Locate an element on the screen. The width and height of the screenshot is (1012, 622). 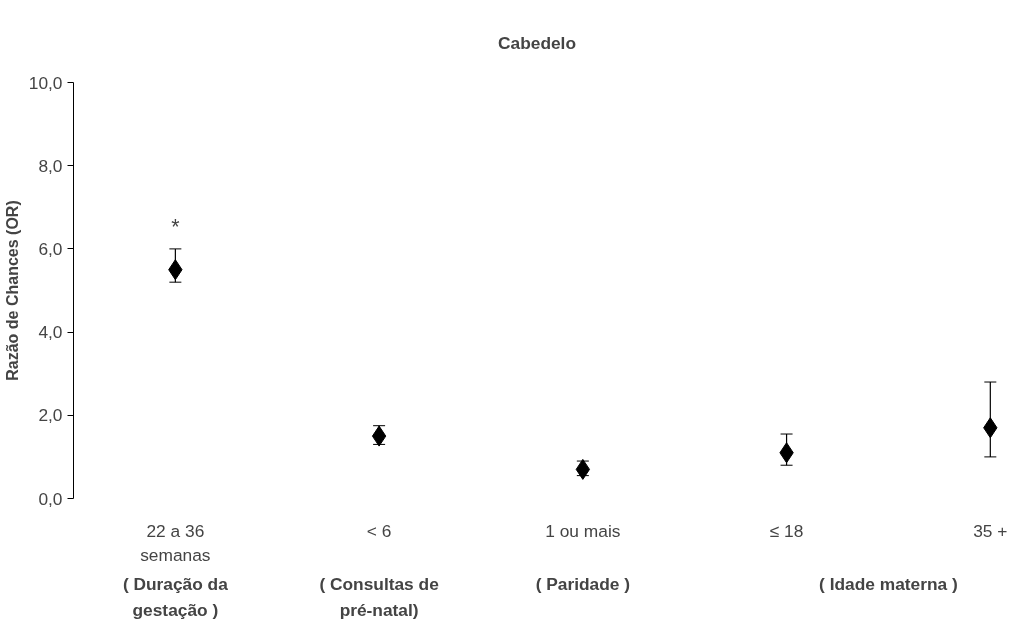
y-tick-label: 2,0 is located at coordinates (50, 415).